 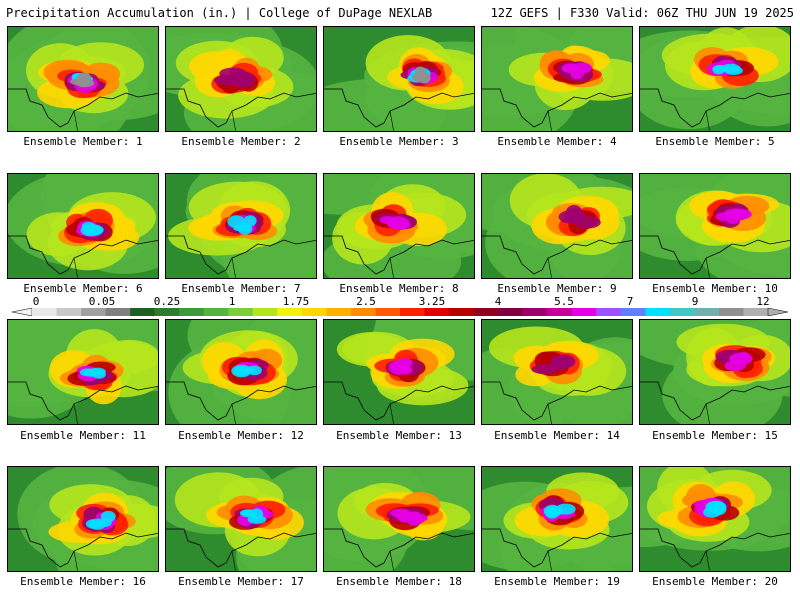 I want to click on ensemble-member-label: Ensemble Member: 20, so click(x=715, y=581).